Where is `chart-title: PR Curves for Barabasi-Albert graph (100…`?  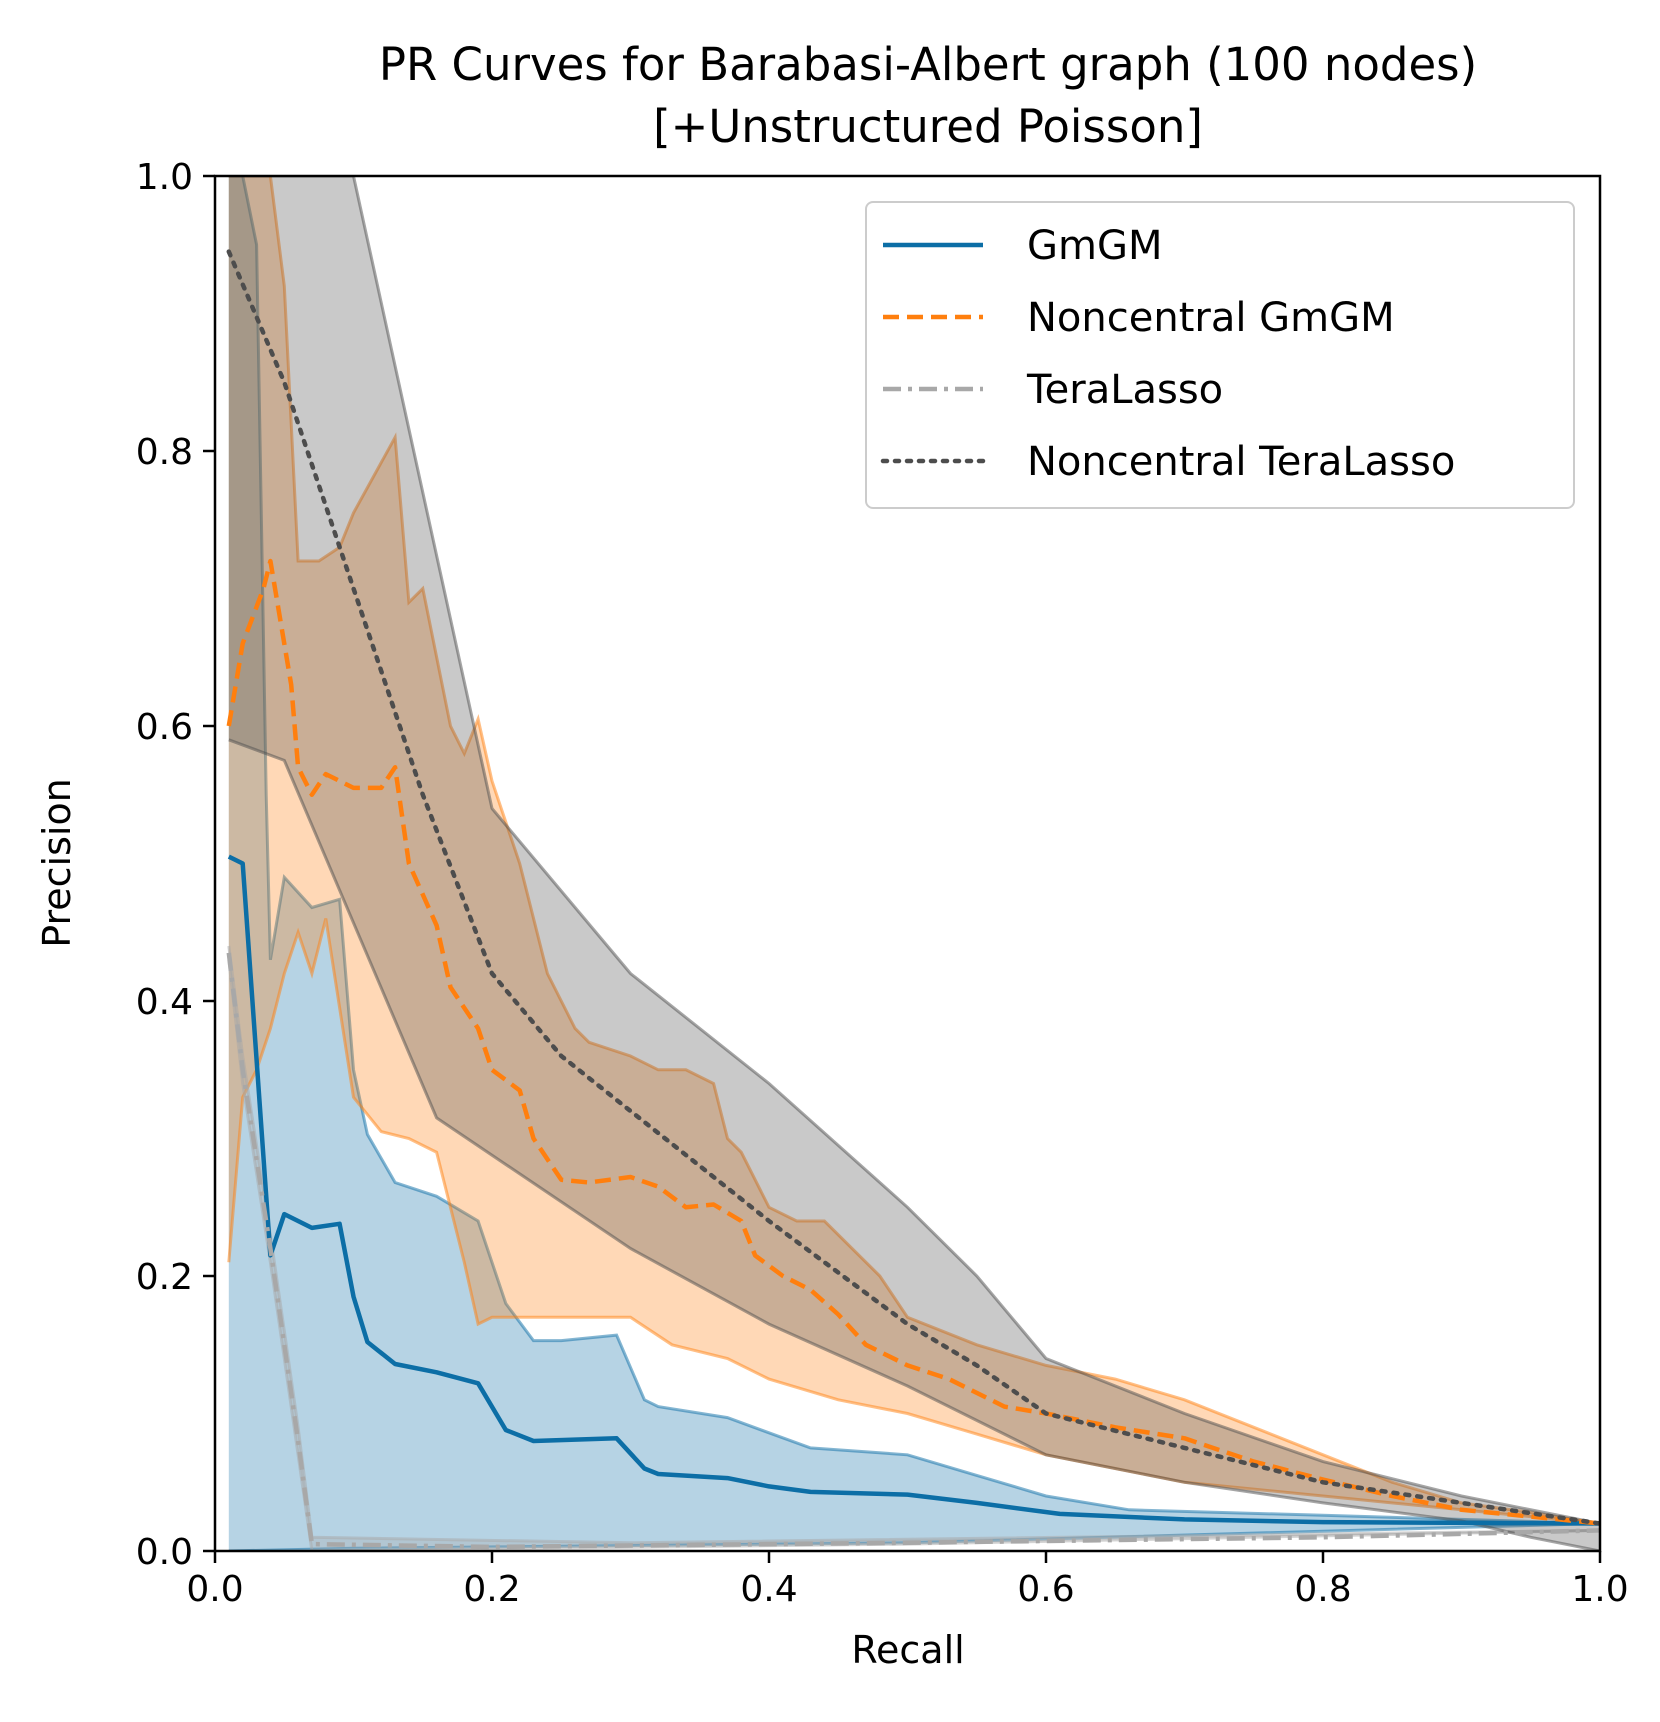 chart-title: PR Curves for Barabasi-Albert graph (100… is located at coordinates (928, 64).